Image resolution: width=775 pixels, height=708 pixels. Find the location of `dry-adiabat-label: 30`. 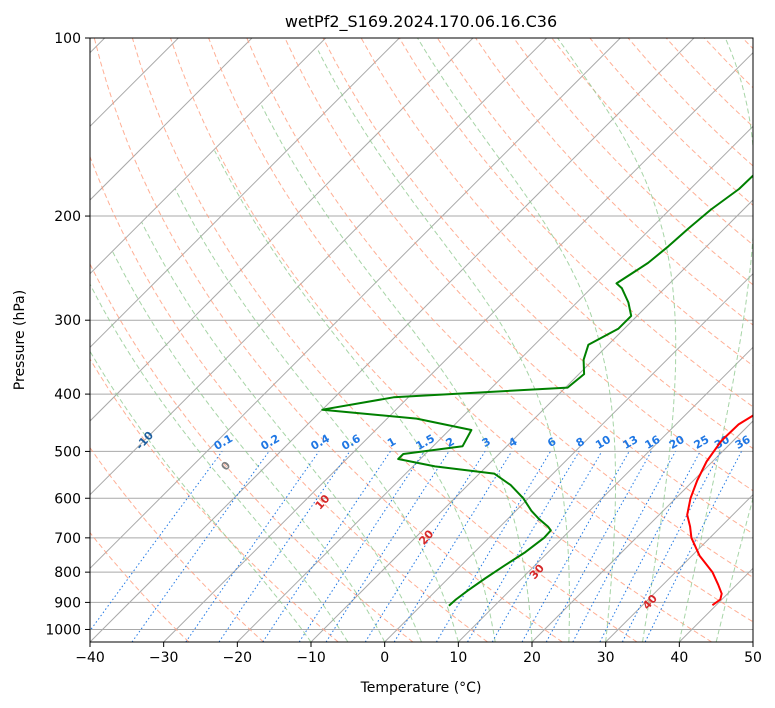

dry-adiabat-label: 30 is located at coordinates (537, 572).